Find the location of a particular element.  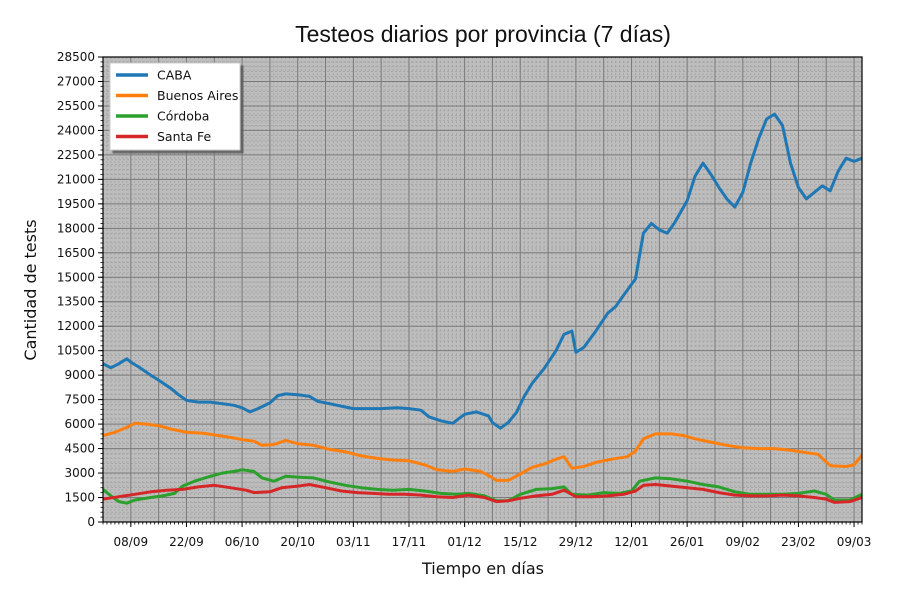

x-tick-label: 09/02 is located at coordinates (742, 542).